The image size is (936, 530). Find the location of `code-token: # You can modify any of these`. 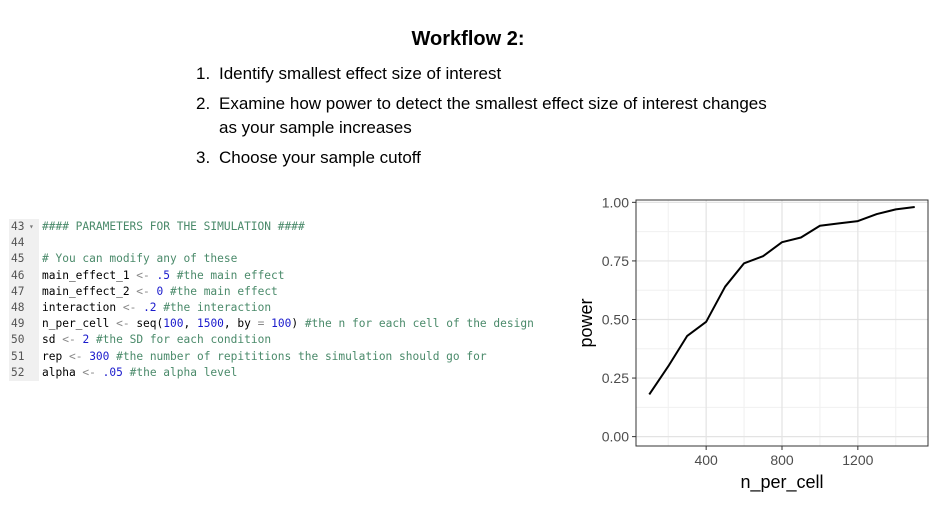

code-token: # You can modify any of these is located at coordinates (140, 259).